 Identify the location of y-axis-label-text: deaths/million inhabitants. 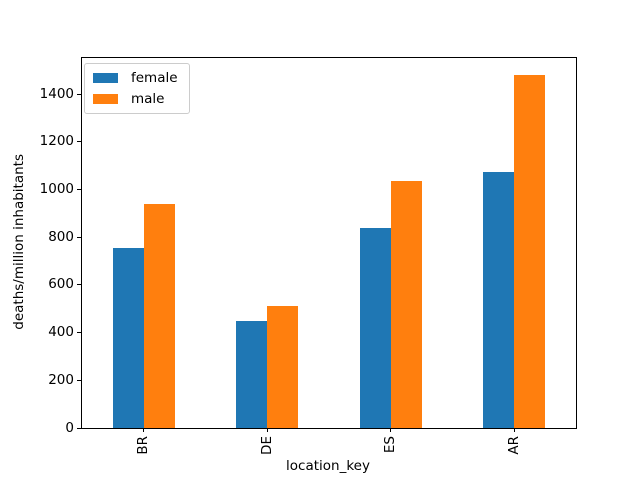
(19, 242).